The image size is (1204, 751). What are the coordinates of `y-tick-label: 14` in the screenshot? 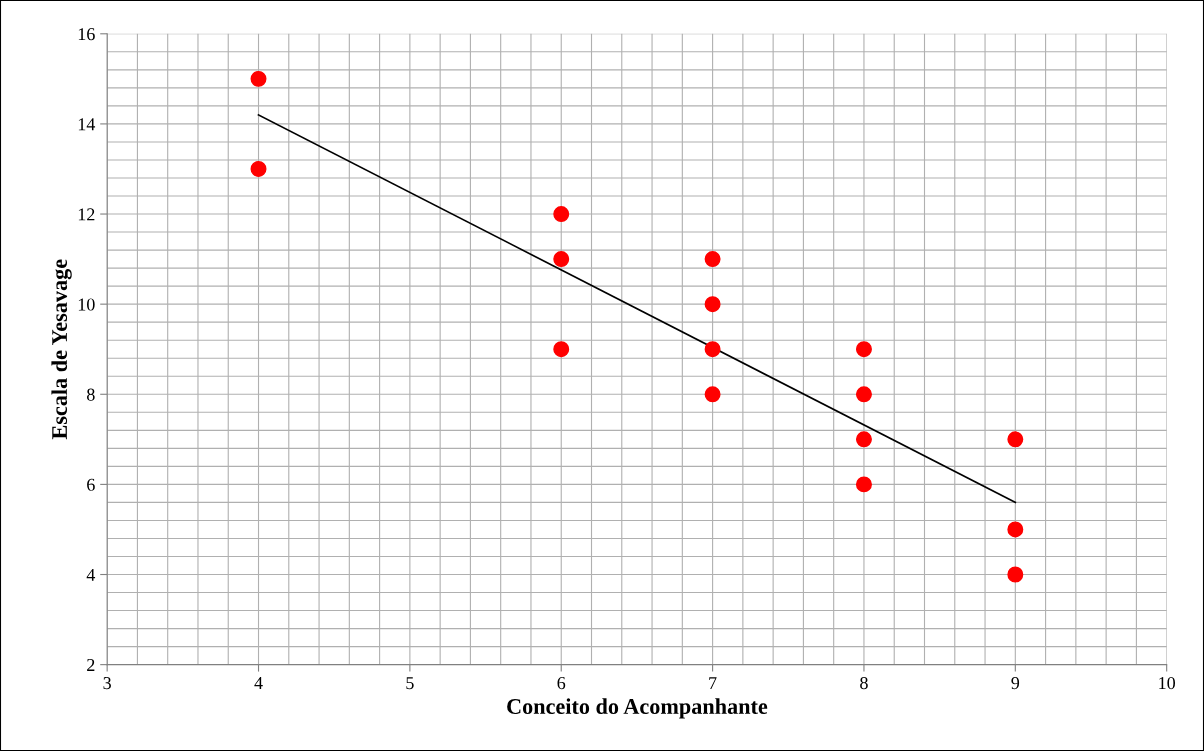 It's located at (87, 124).